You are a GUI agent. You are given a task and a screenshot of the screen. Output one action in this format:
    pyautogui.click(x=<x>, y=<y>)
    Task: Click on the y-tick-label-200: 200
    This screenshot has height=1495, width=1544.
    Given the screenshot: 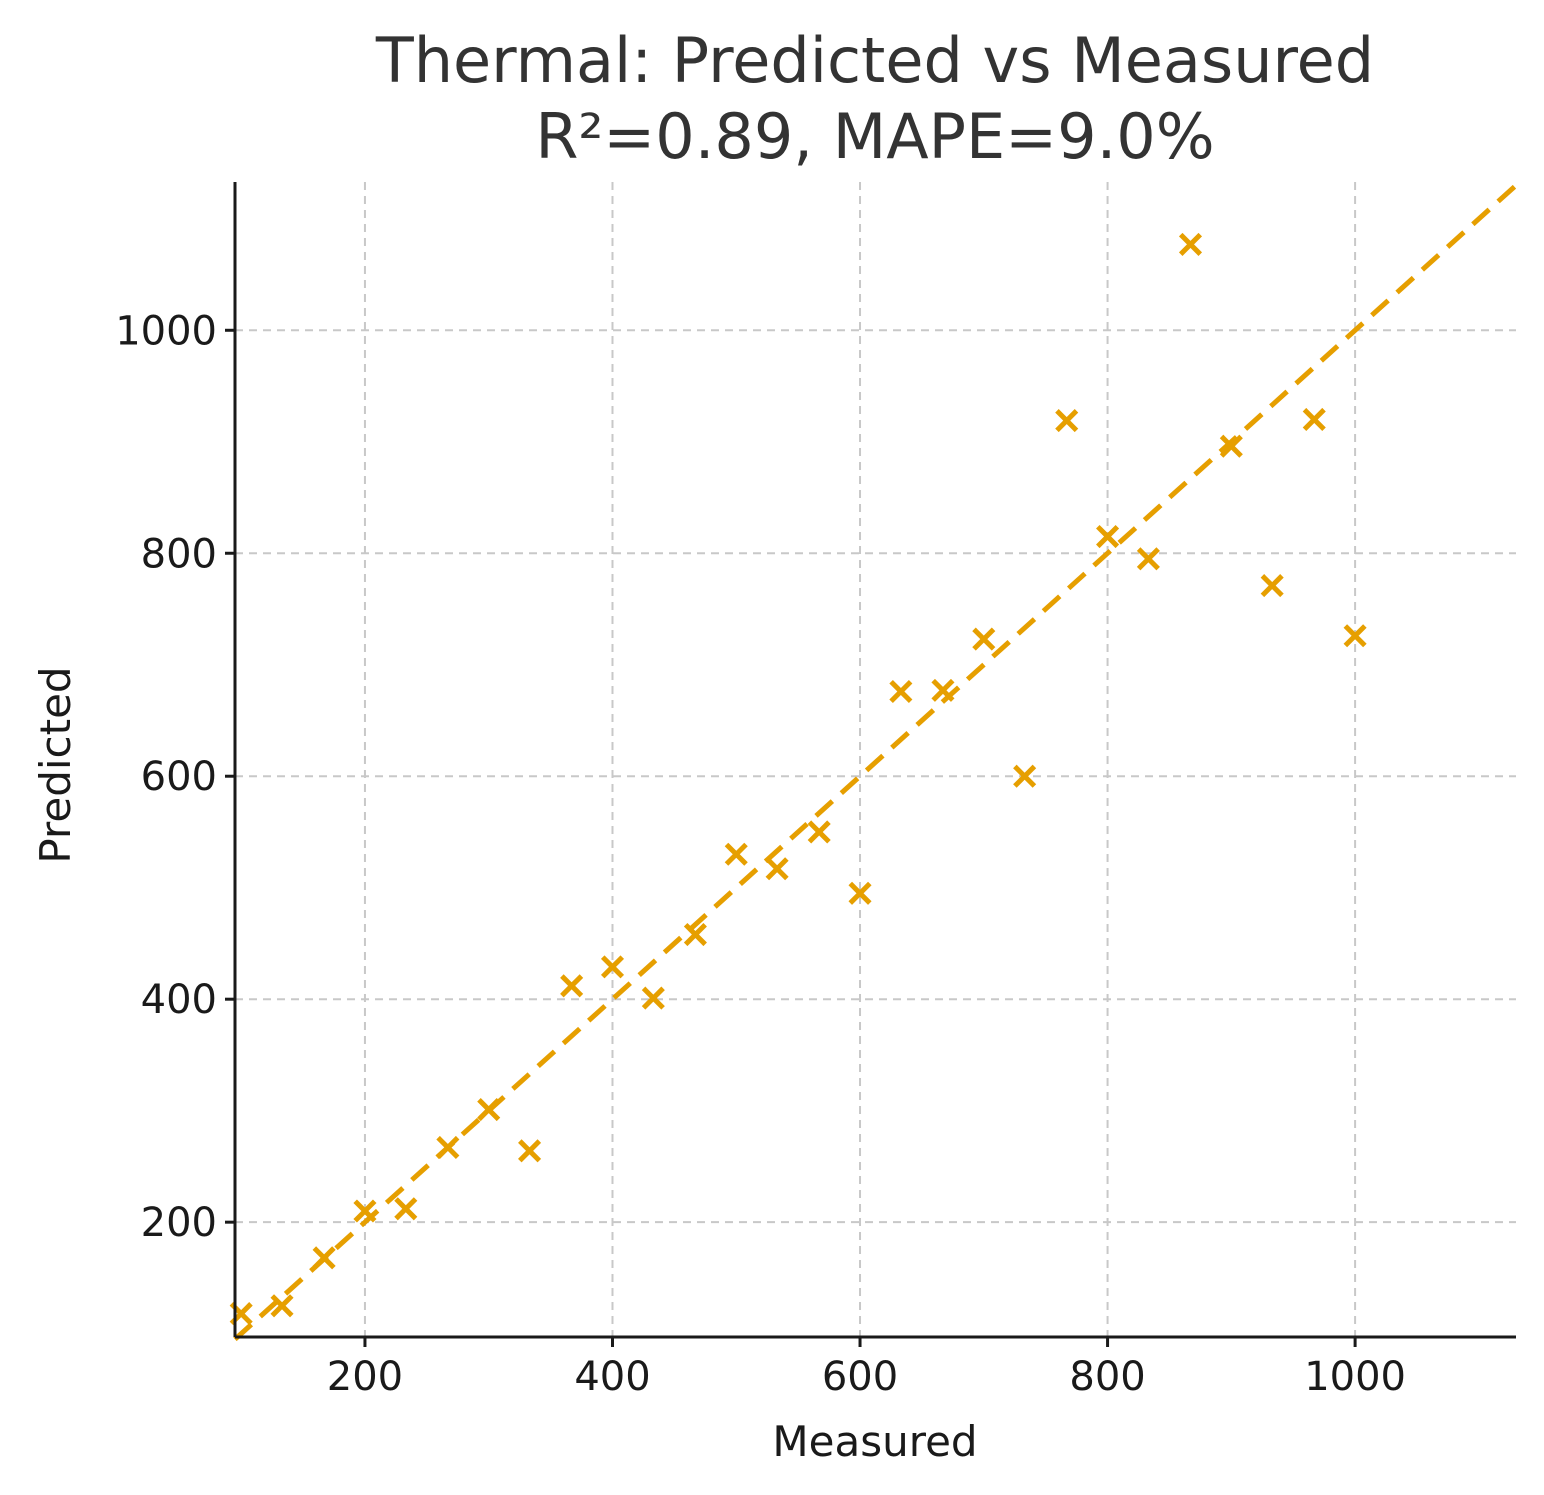 What is the action you would take?
    pyautogui.click(x=179, y=1223)
    